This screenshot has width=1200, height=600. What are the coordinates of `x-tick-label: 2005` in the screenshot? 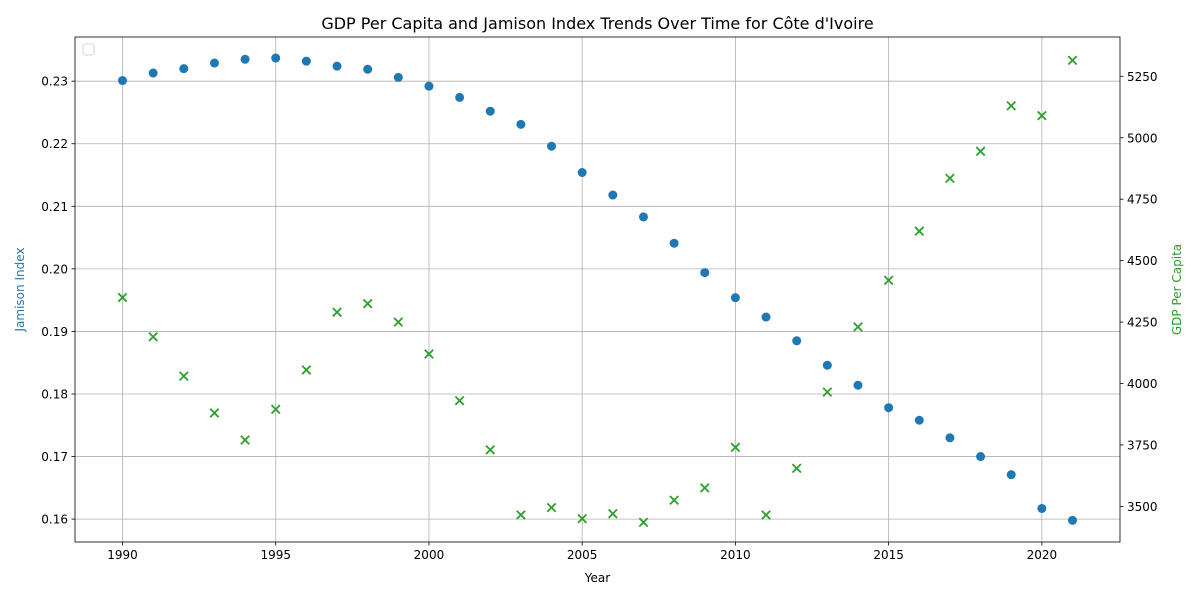 It's located at (582, 555).